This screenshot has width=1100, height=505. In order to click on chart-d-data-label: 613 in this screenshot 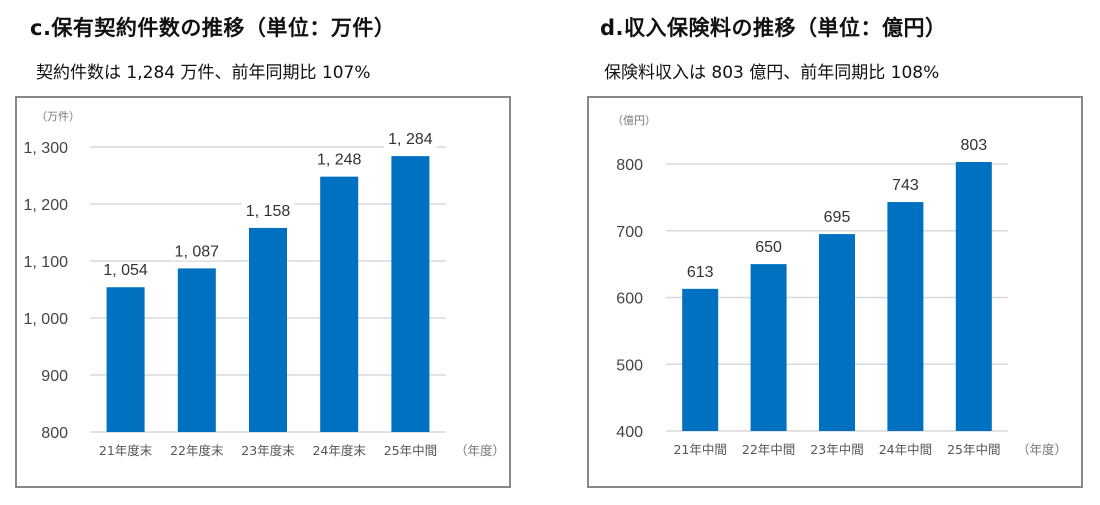, I will do `click(700, 272)`.